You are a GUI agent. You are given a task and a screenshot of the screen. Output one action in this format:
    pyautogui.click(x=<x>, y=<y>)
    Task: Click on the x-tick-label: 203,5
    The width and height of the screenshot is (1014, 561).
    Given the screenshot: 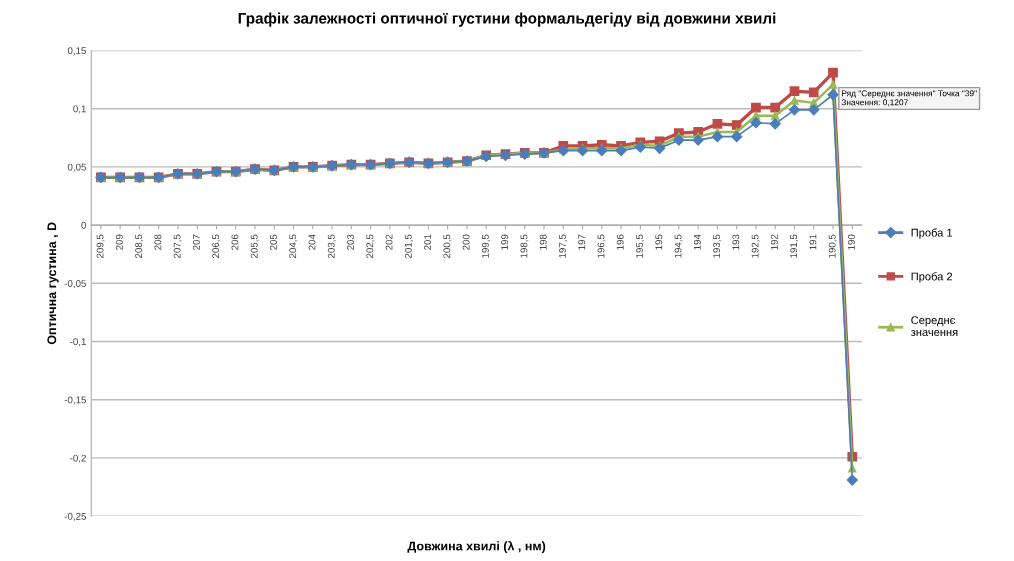 What is the action you would take?
    pyautogui.click(x=331, y=246)
    